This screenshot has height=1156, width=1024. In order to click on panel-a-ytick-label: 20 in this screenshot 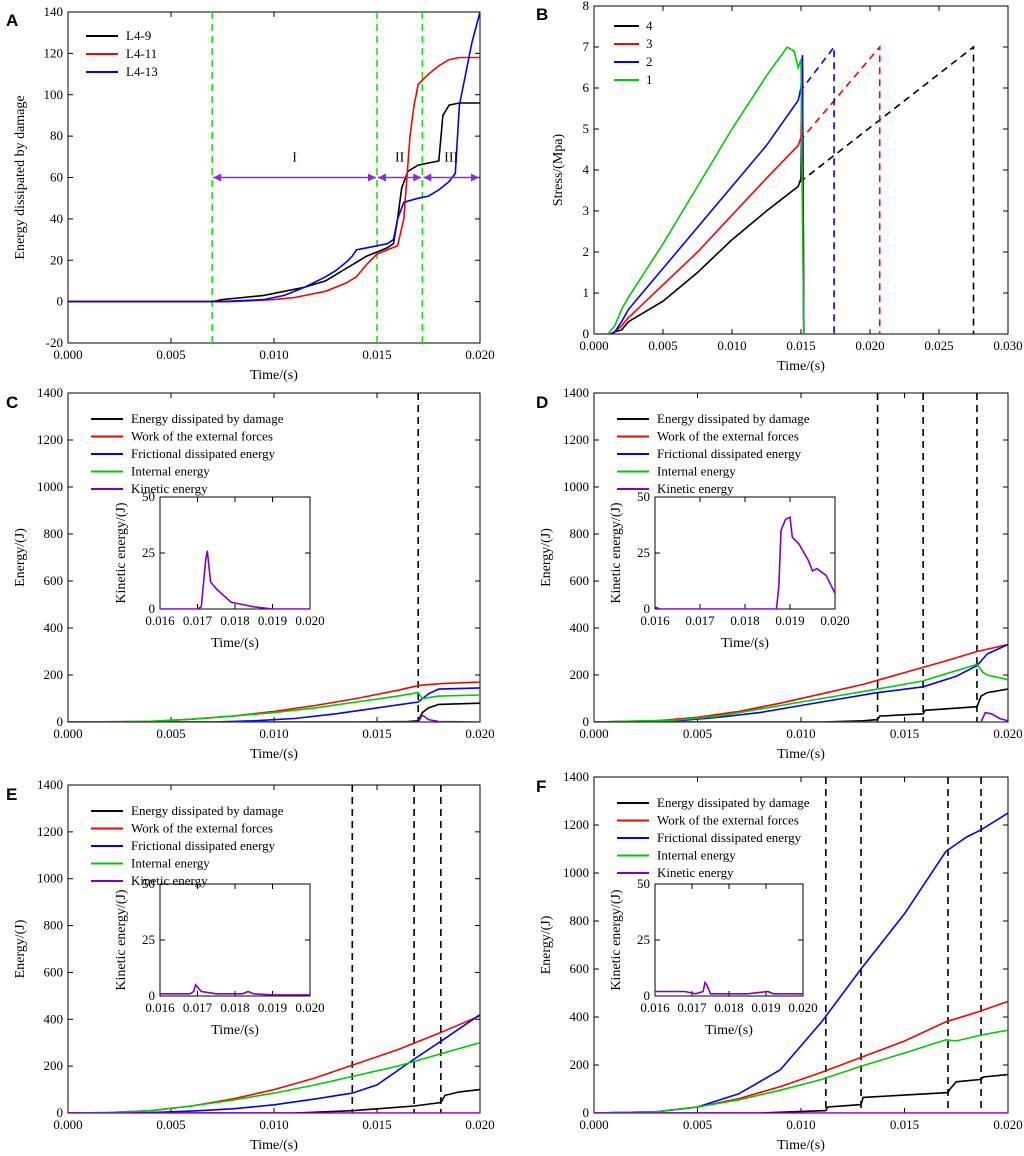, I will do `click(56, 259)`.